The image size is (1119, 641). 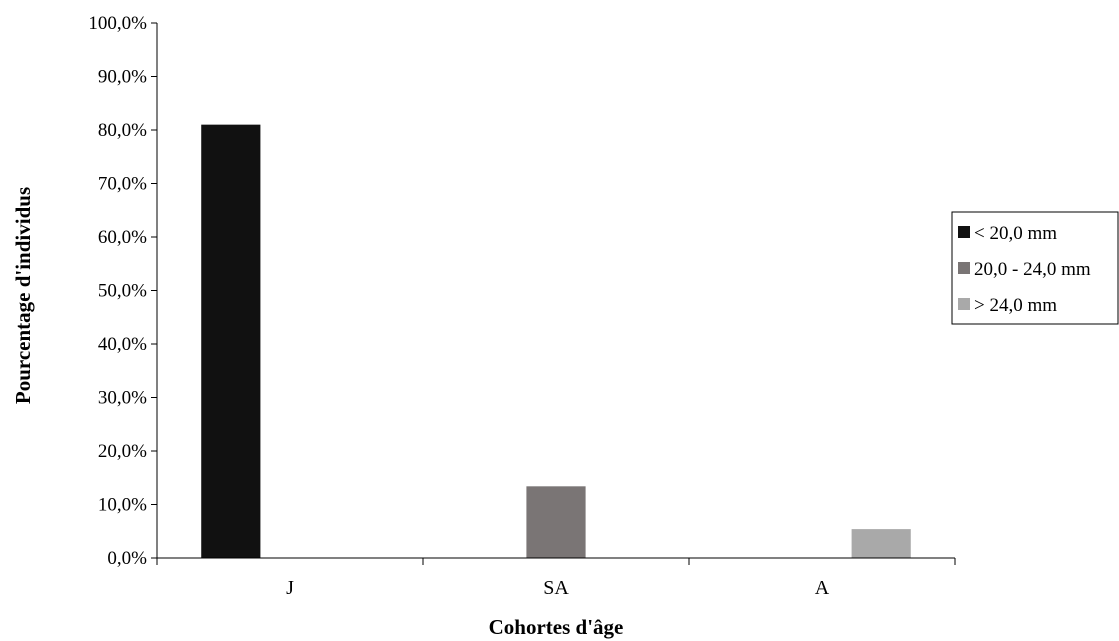 What do you see at coordinates (122, 344) in the screenshot?
I see `y-tick-label: 40,0%` at bounding box center [122, 344].